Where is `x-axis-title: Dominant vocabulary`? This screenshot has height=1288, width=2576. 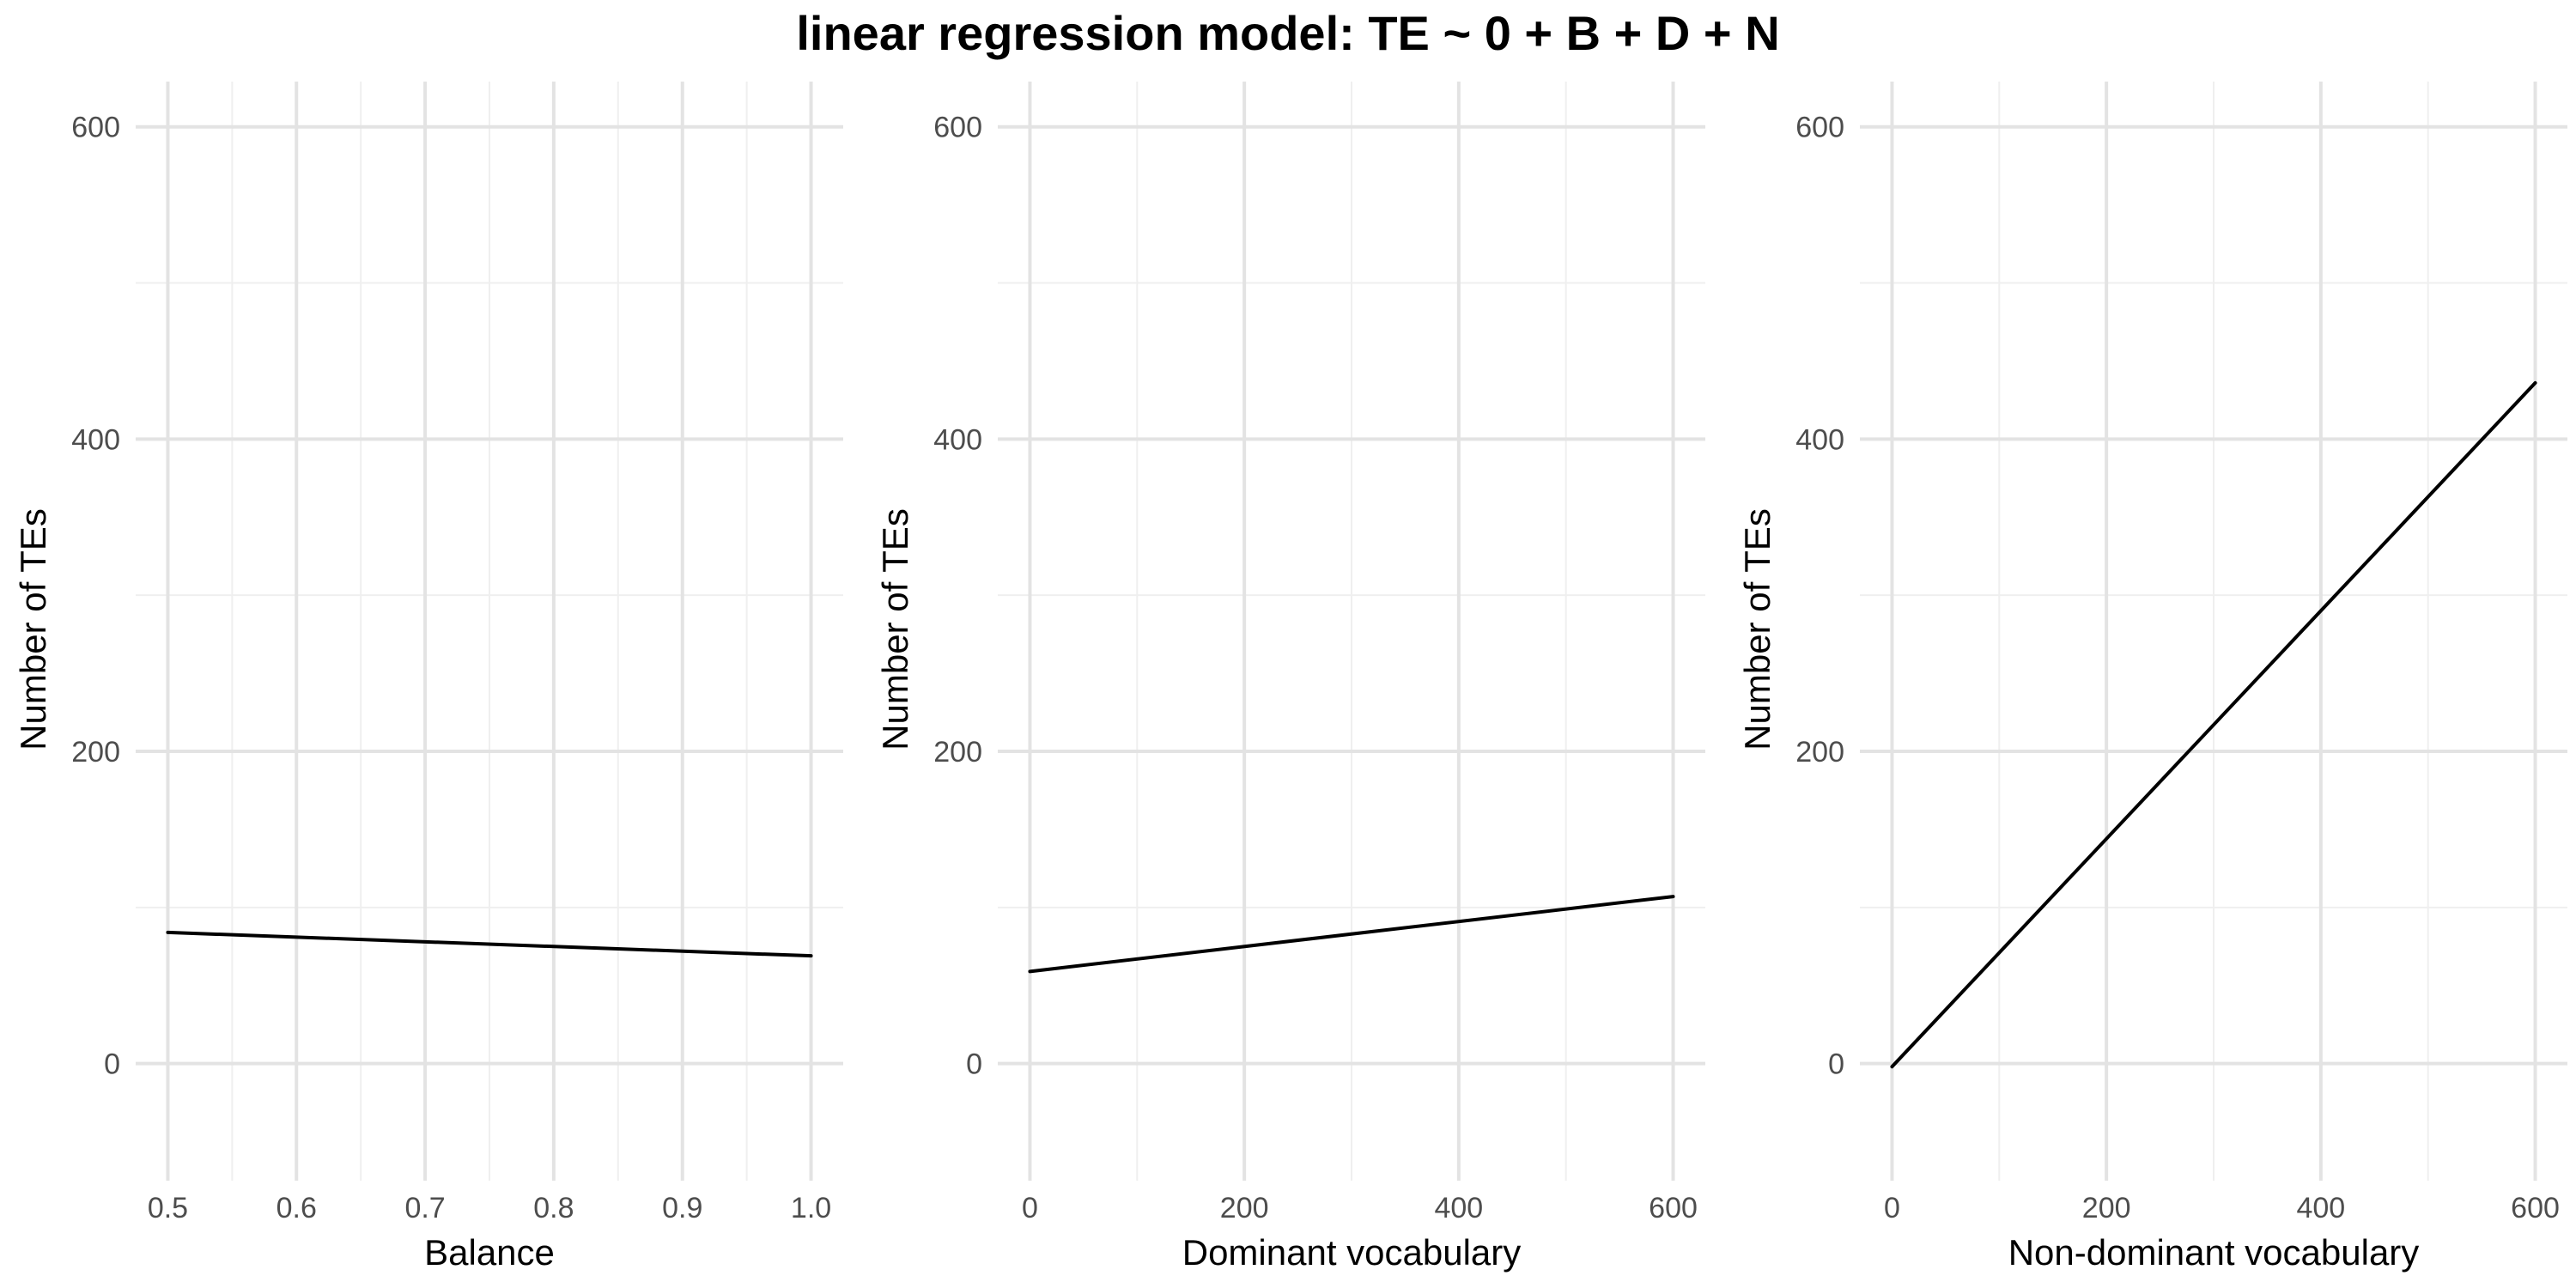 x-axis-title: Dominant vocabulary is located at coordinates (1352, 1252).